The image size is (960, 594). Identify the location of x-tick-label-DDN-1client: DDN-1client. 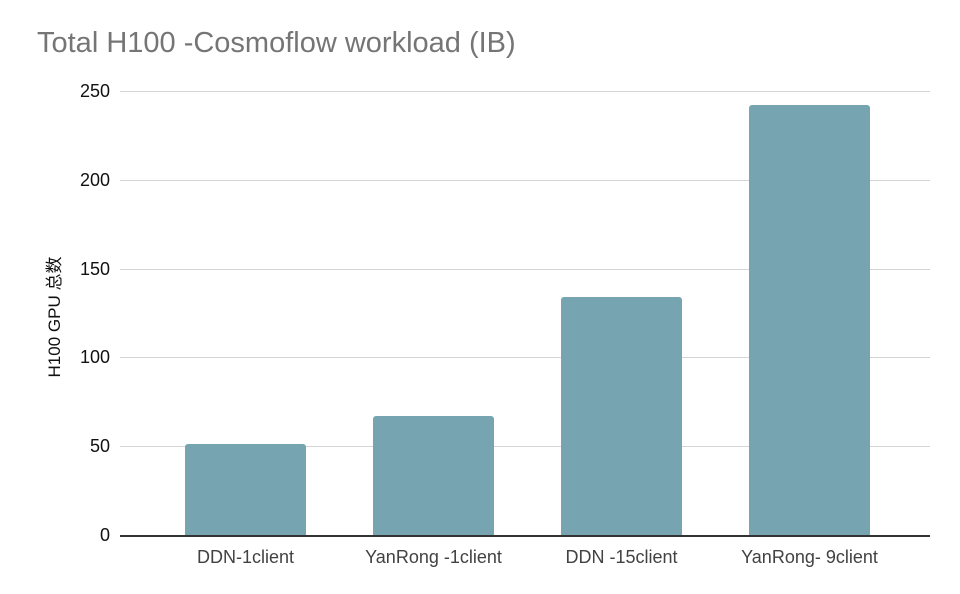
(245, 557).